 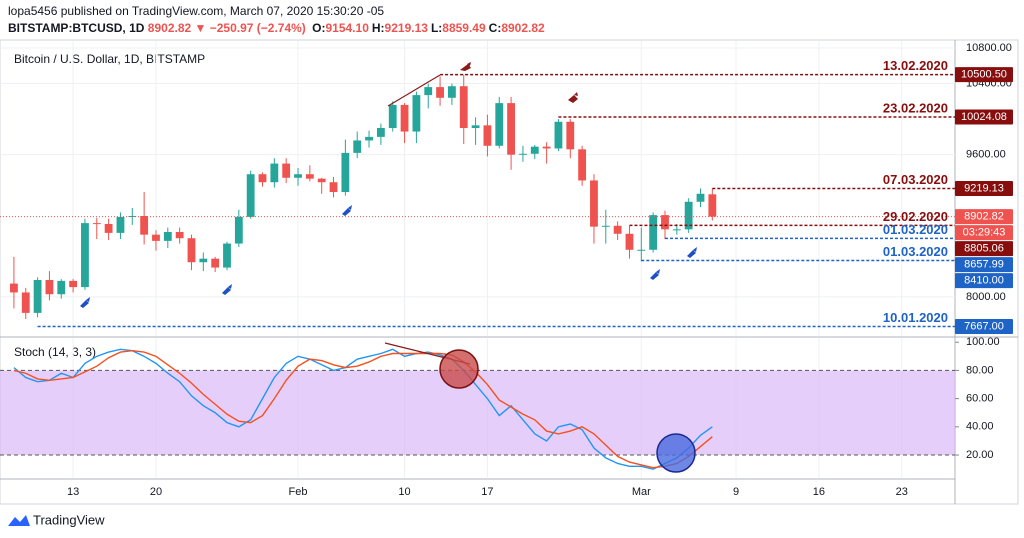 What do you see at coordinates (388, 256) in the screenshot?
I see `buy-icons` at bounding box center [388, 256].